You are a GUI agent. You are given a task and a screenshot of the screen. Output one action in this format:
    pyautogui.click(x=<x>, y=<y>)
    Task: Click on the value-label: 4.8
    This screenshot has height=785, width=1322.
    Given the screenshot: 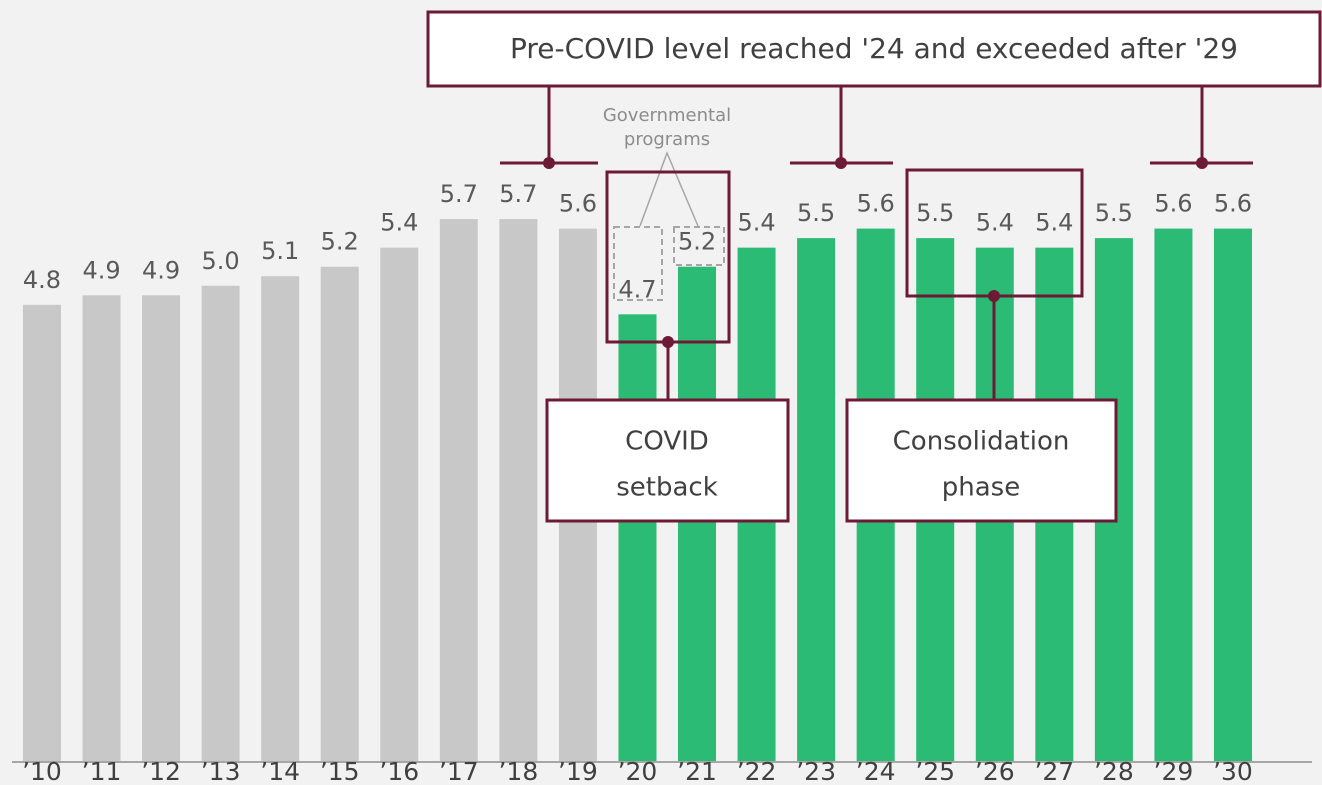 What is the action you would take?
    pyautogui.click(x=42, y=280)
    